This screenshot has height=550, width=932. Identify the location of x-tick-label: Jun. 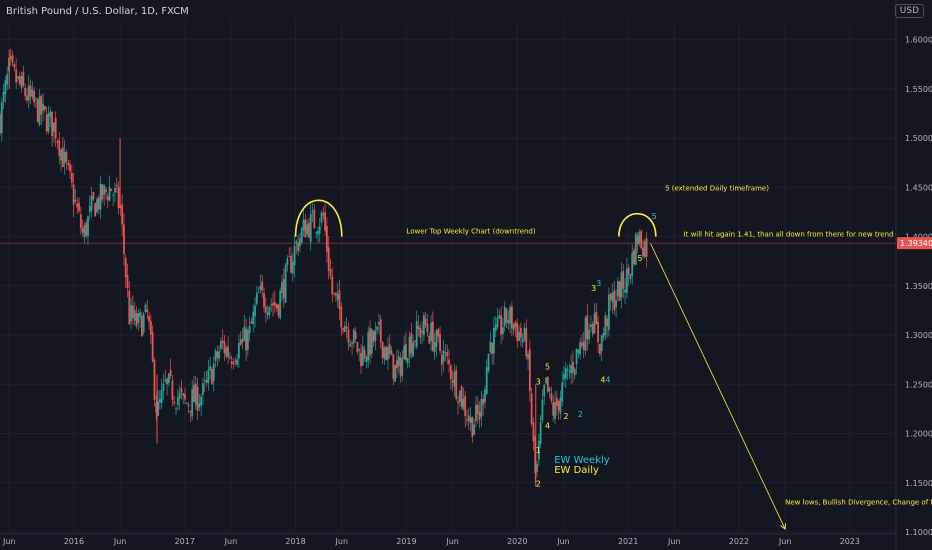
(674, 541).